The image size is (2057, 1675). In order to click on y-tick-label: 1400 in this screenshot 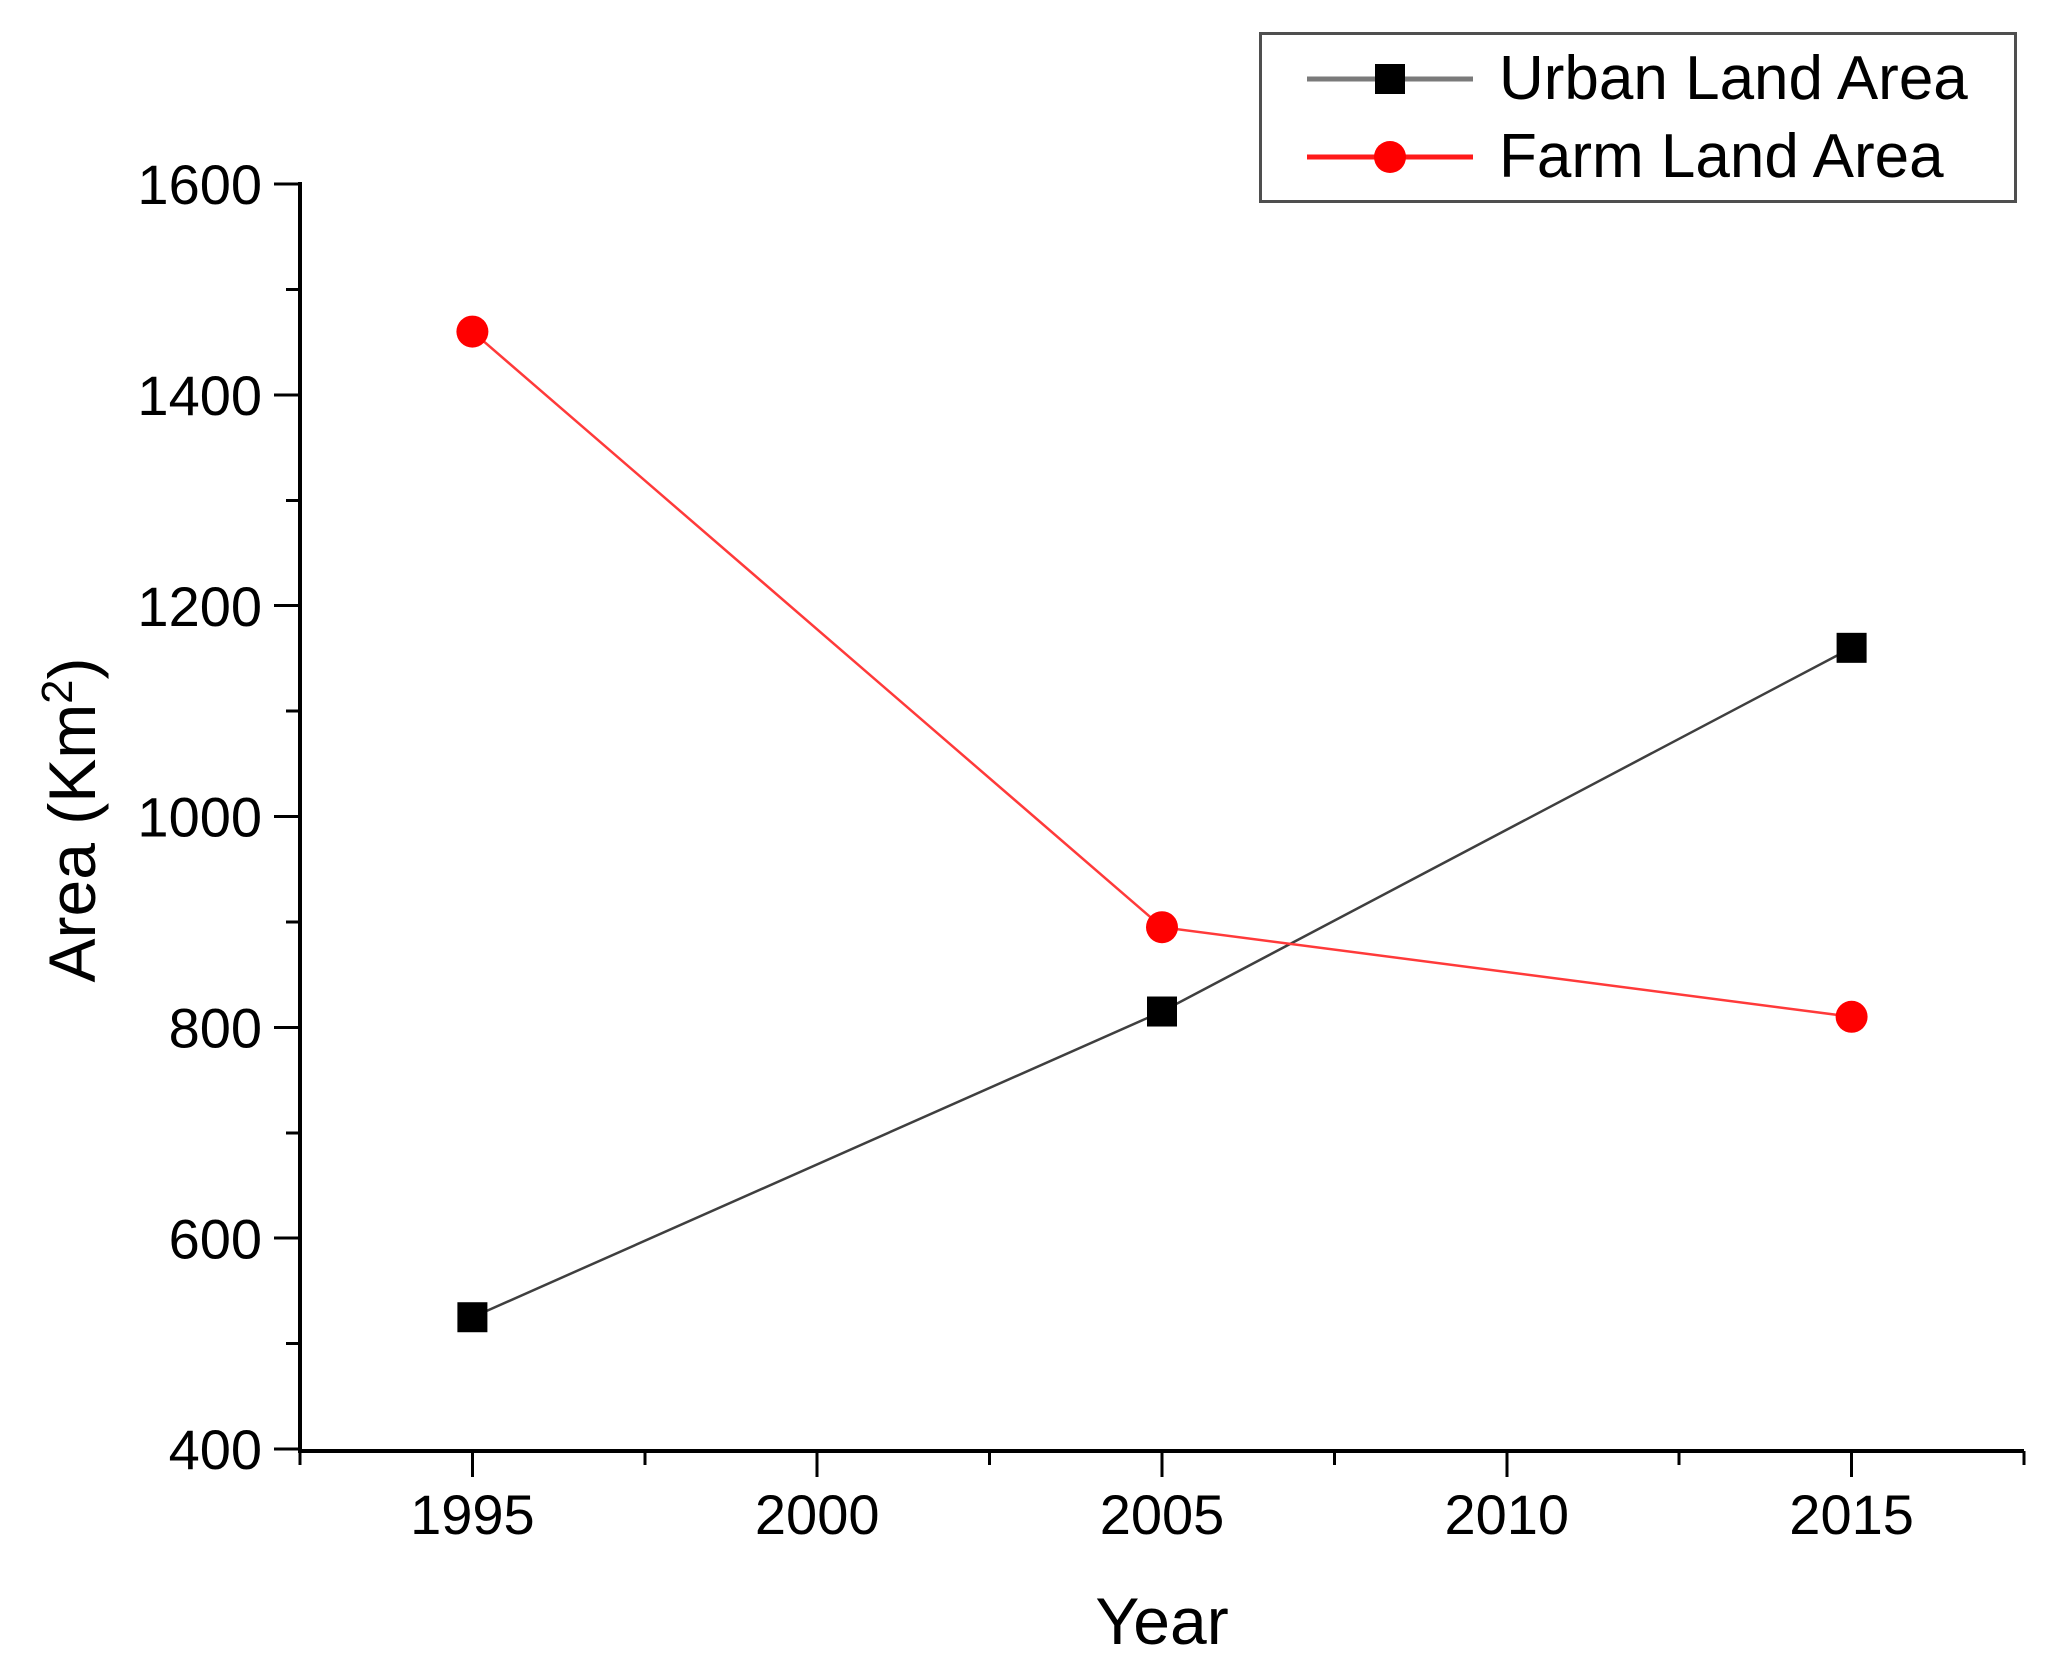, I will do `click(199, 395)`.